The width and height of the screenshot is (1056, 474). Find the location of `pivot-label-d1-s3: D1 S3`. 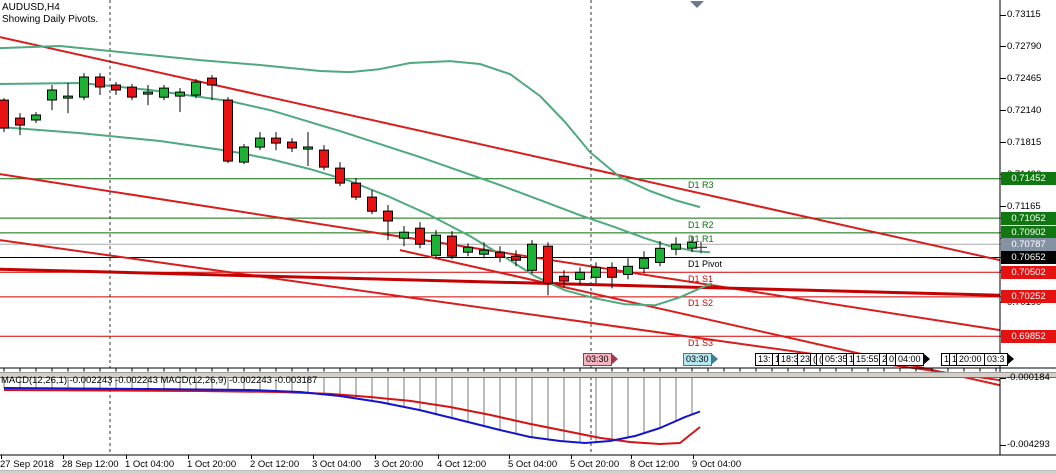

pivot-label-d1-s3: D1 S3 is located at coordinates (701, 342).